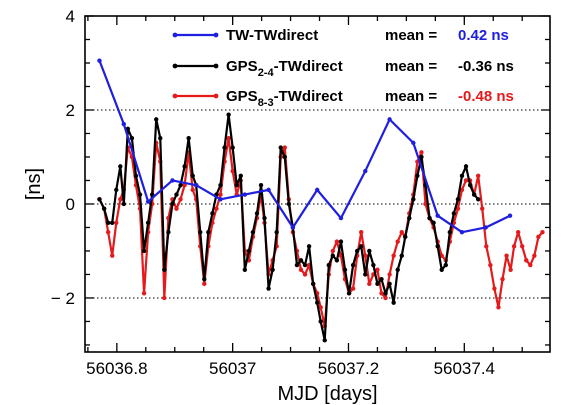 This screenshot has height=405, width=561. What do you see at coordinates (34, 184) in the screenshot?
I see `y-axis-title: [ns]` at bounding box center [34, 184].